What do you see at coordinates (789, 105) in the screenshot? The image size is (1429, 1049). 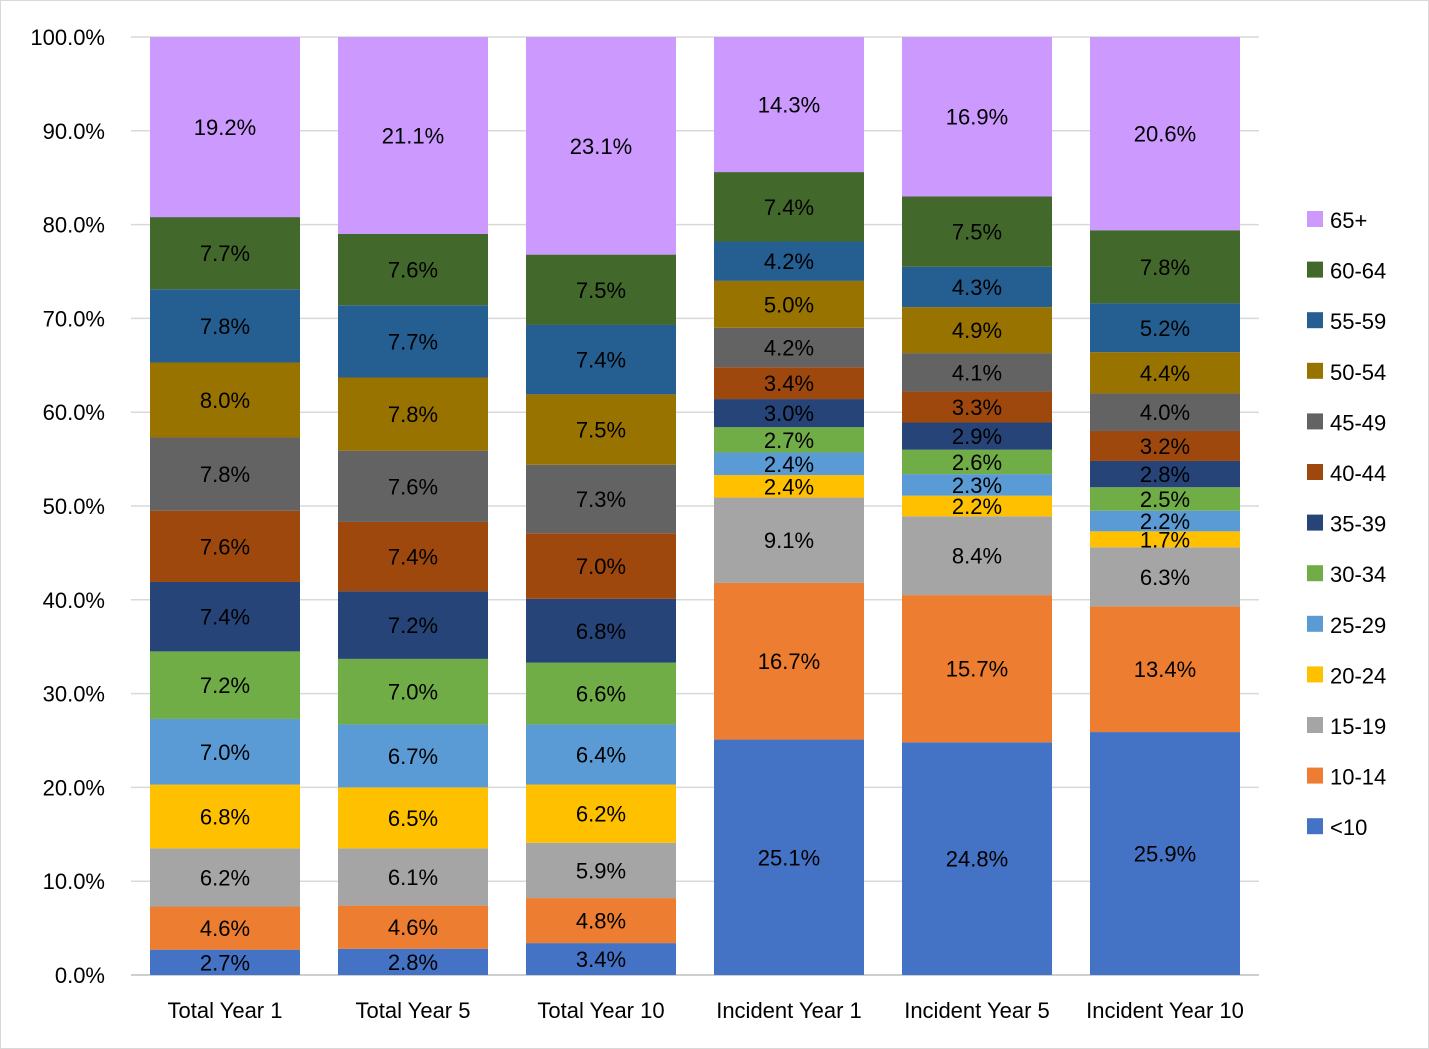 I see `data-label: 14.3%` at bounding box center [789, 105].